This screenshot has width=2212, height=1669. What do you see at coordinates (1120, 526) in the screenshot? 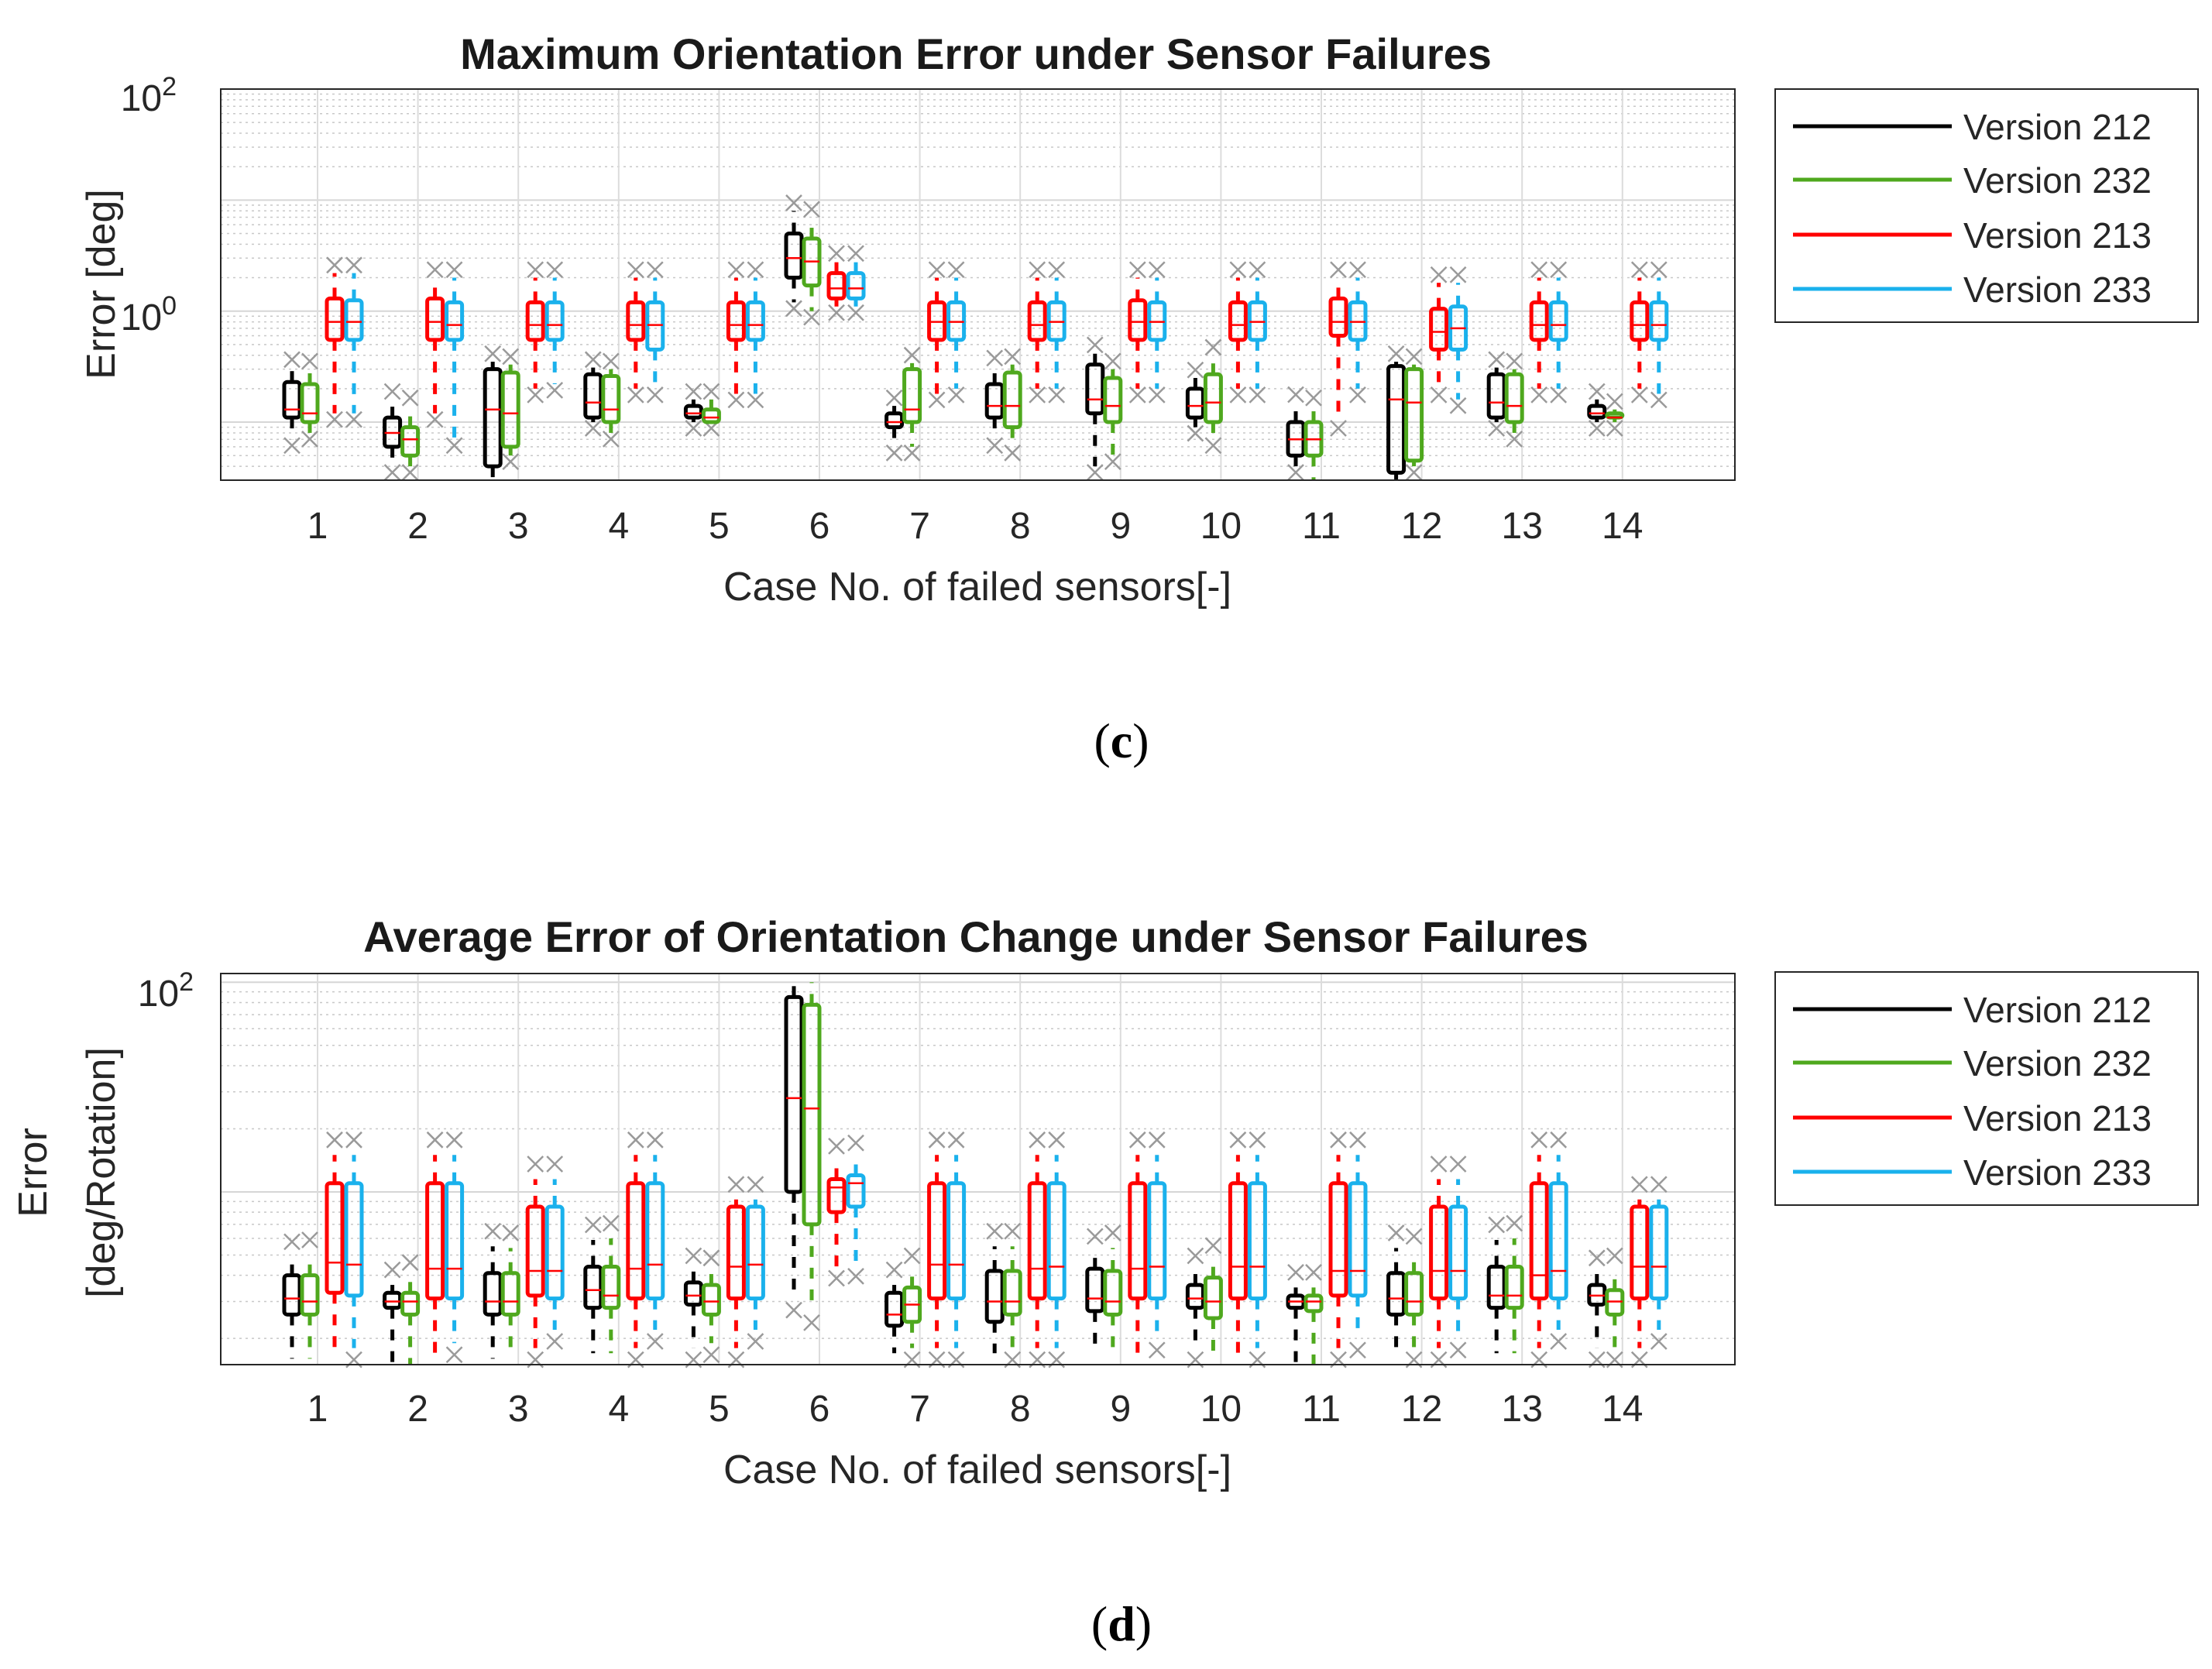
I see `x-tick-label: 9` at bounding box center [1120, 526].